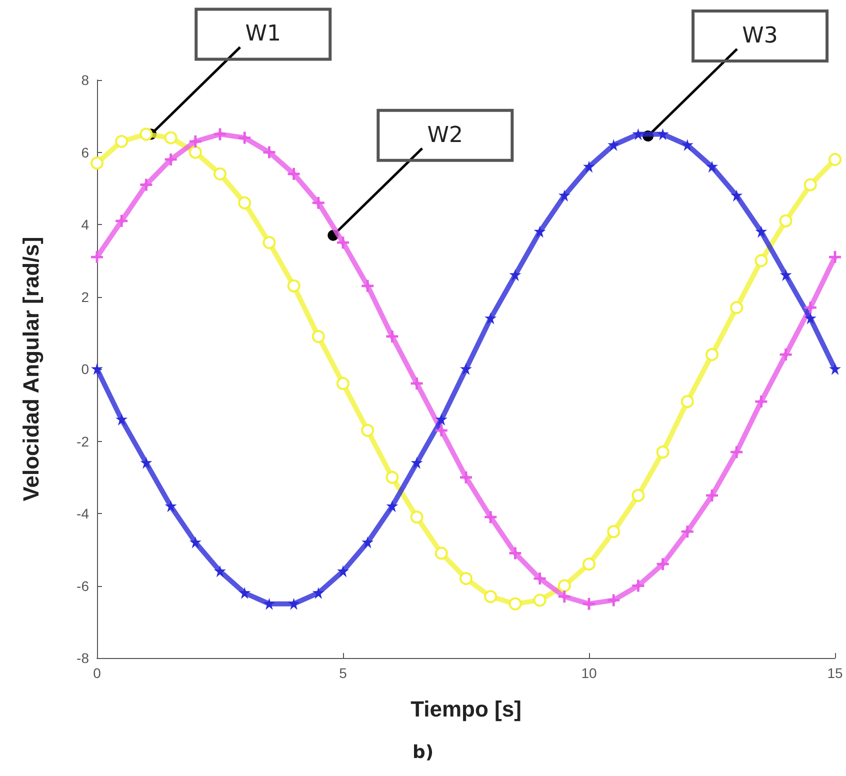  Describe the element at coordinates (85, 296) in the screenshot. I see `y-tick-label: 2` at that location.